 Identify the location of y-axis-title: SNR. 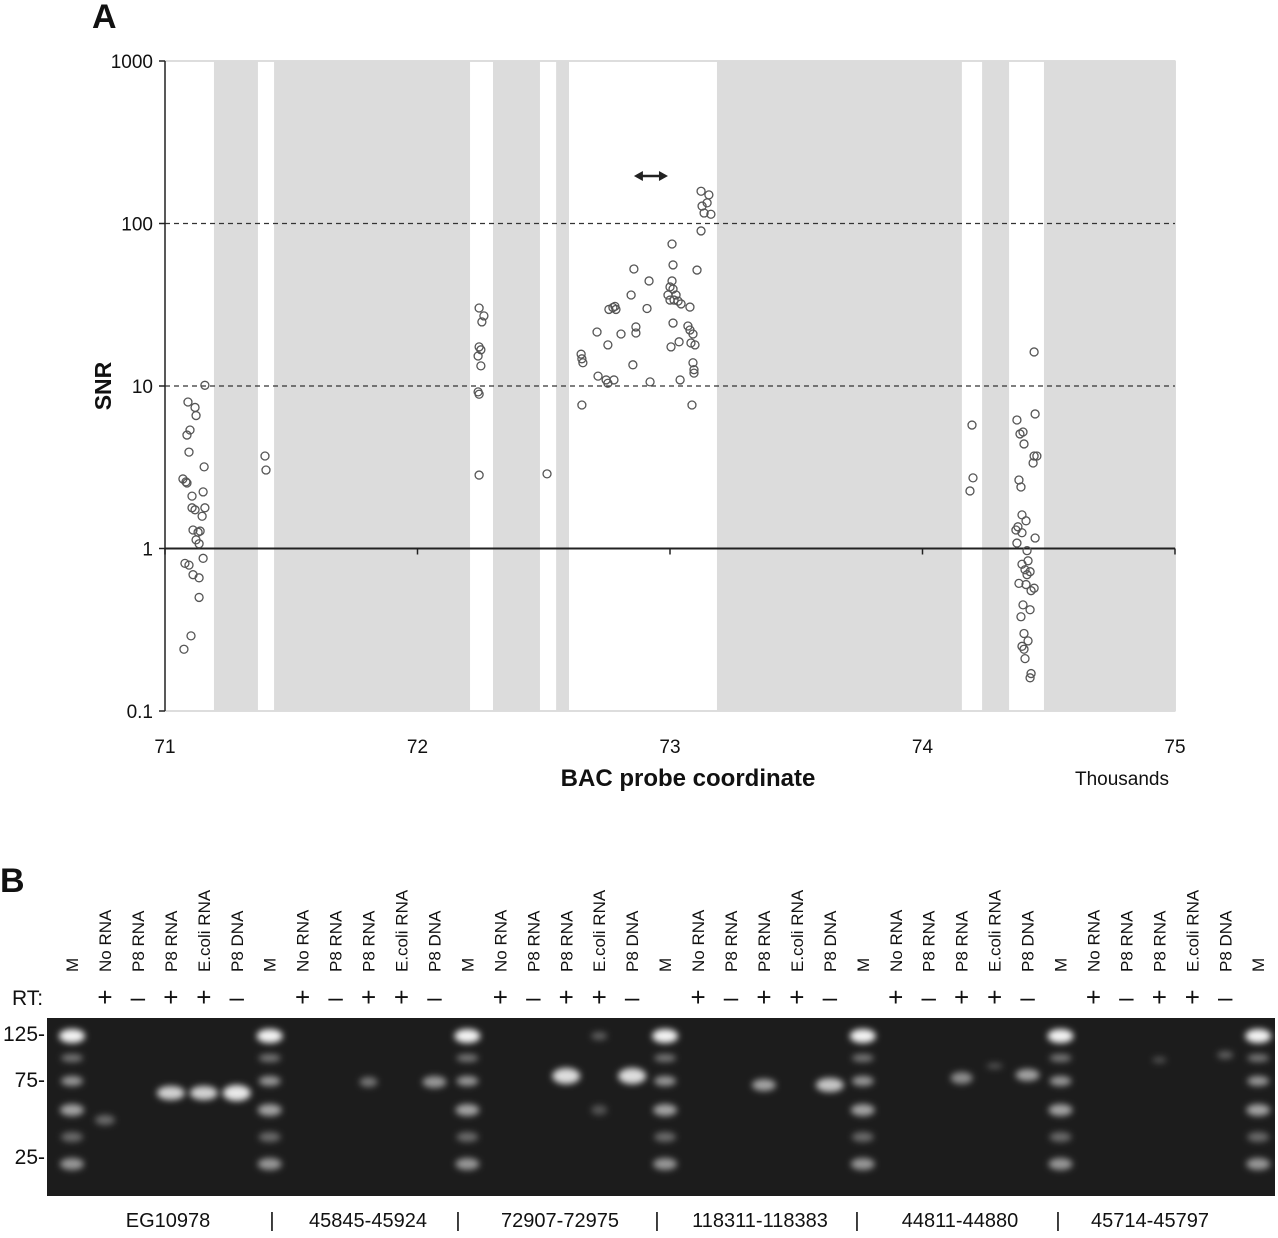
(103, 385).